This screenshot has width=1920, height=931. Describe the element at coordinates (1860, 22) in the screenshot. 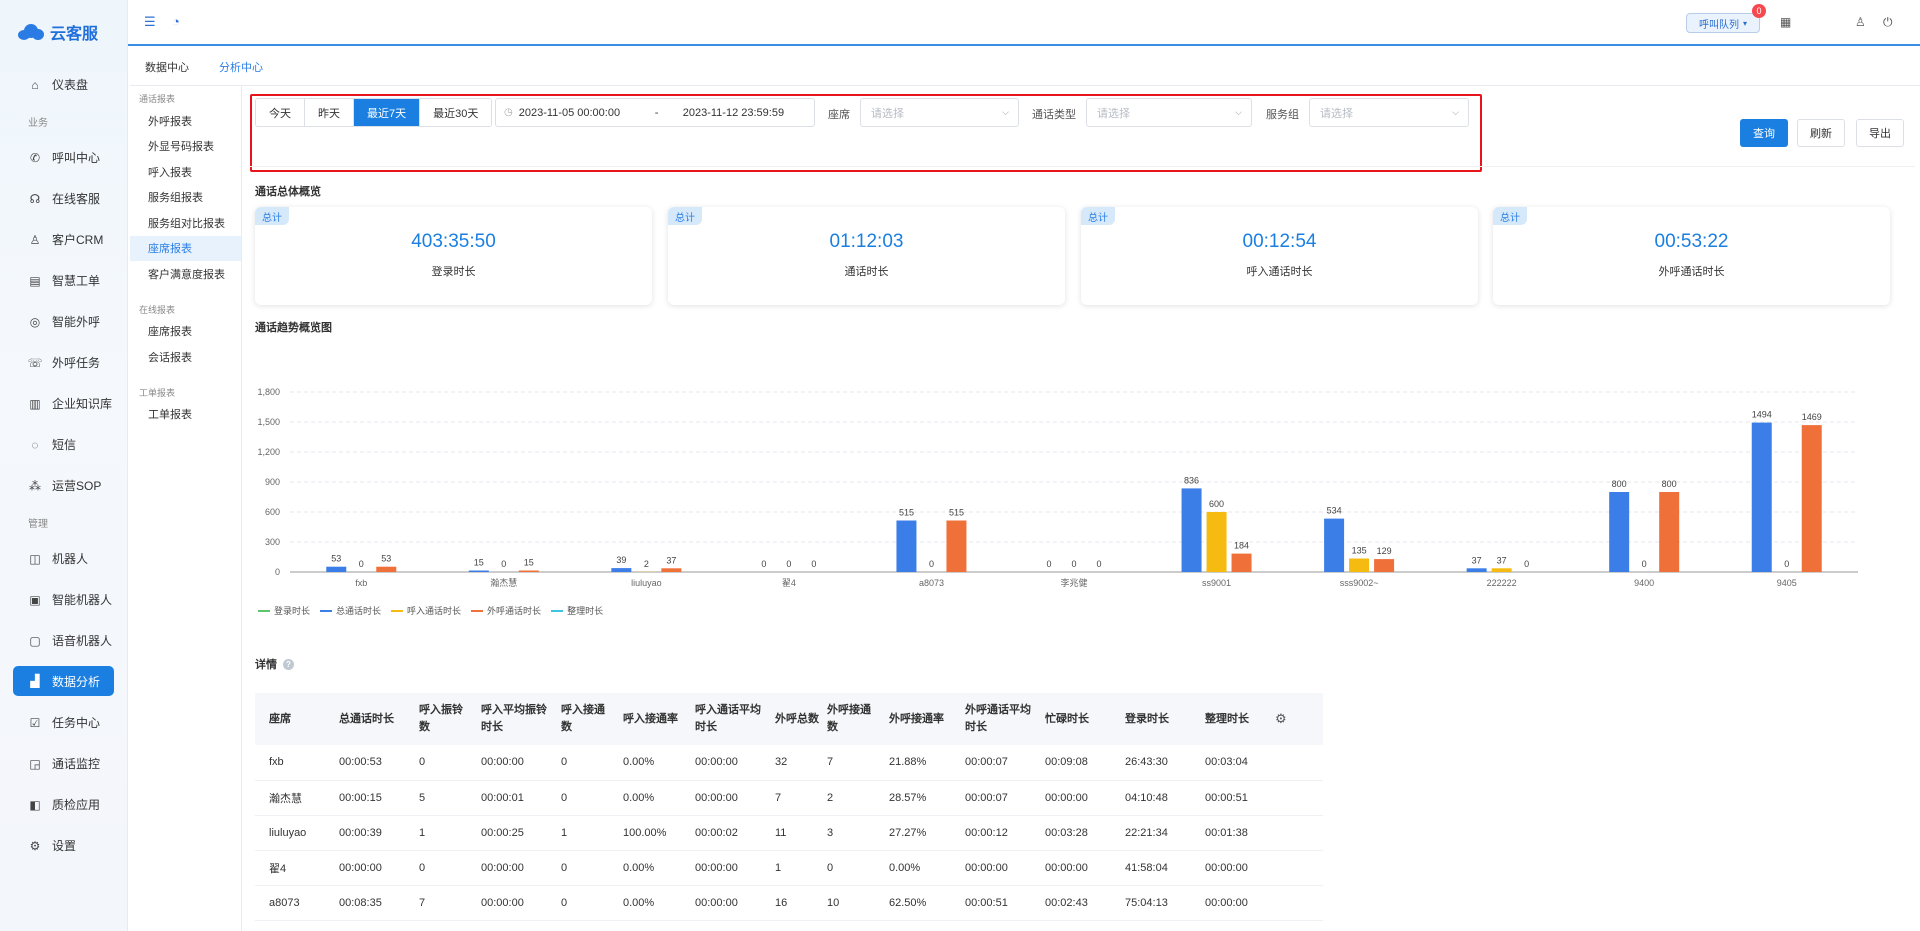

I see `user-icon: ♙` at that location.